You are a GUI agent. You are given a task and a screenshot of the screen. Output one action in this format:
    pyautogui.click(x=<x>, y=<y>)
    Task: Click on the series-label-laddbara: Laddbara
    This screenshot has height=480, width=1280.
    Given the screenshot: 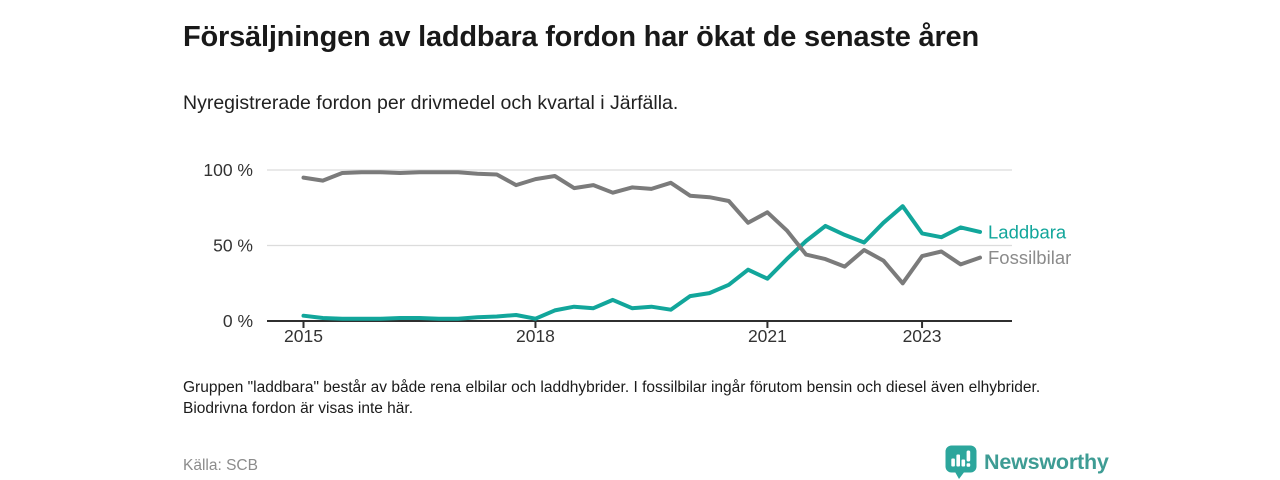 What is the action you would take?
    pyautogui.click(x=1027, y=231)
    